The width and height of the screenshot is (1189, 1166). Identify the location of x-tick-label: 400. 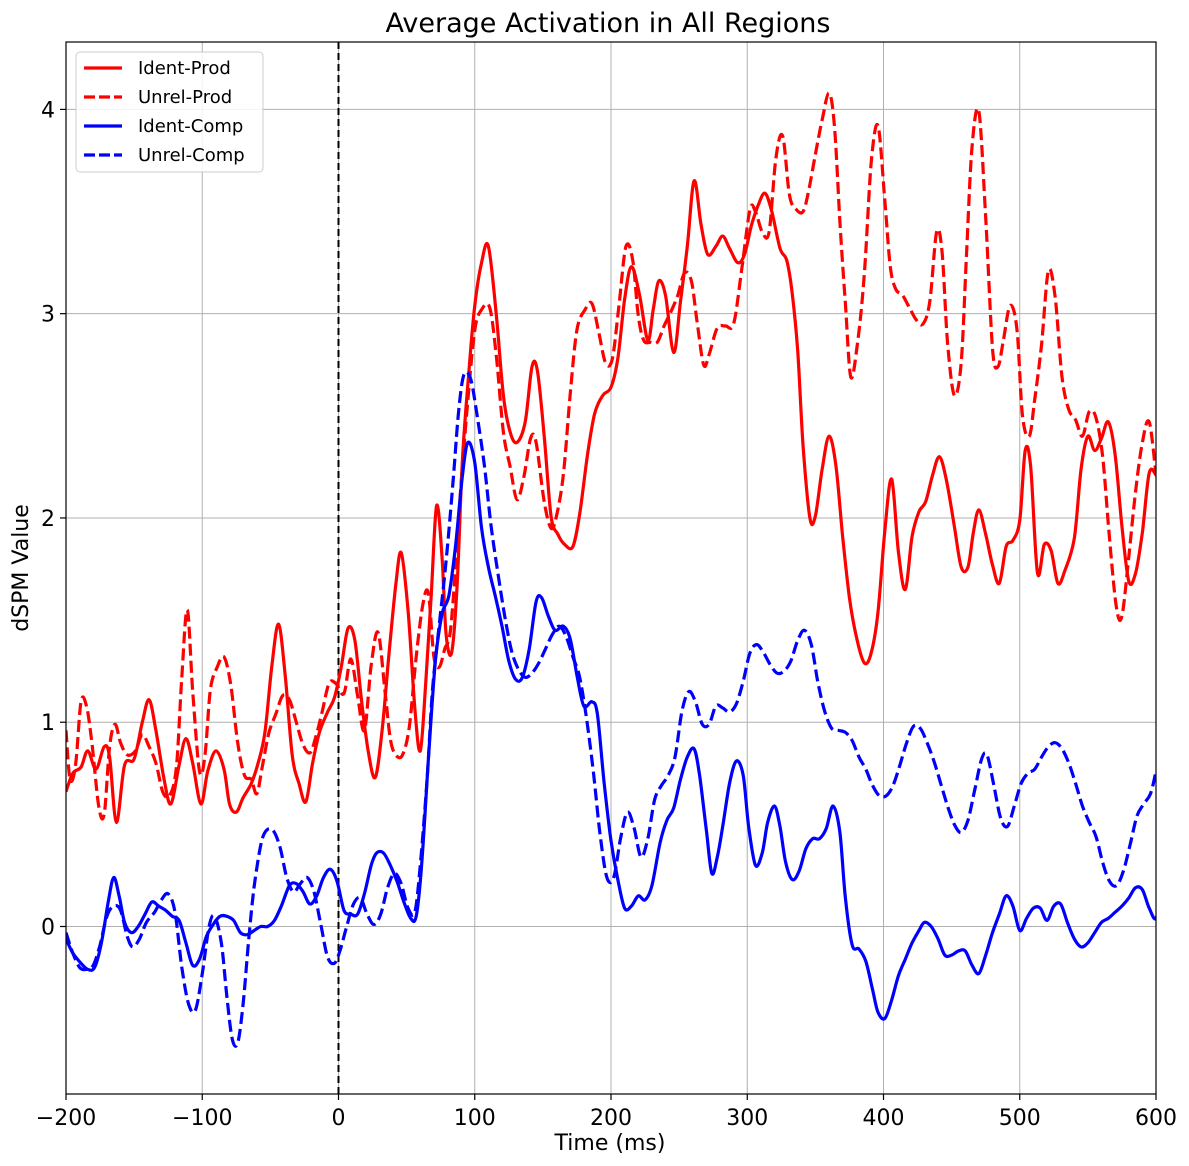
(884, 1118).